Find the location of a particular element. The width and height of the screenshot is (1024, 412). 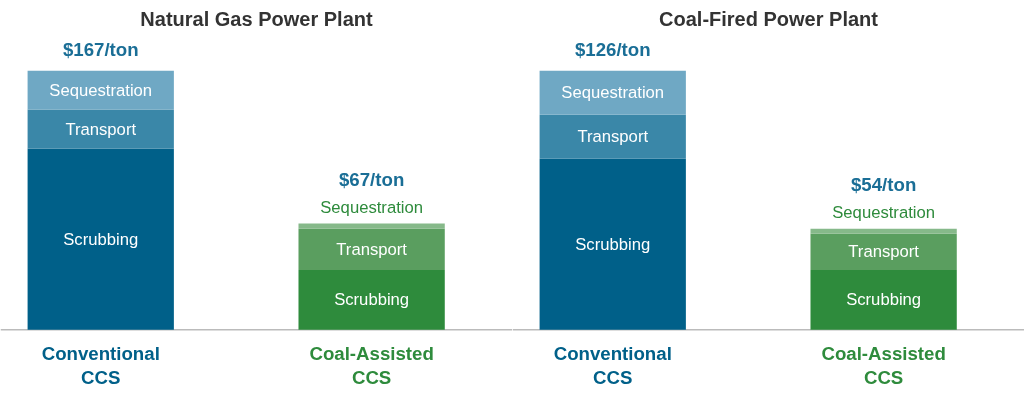

annotation: $167/ton is located at coordinates (100, 50).